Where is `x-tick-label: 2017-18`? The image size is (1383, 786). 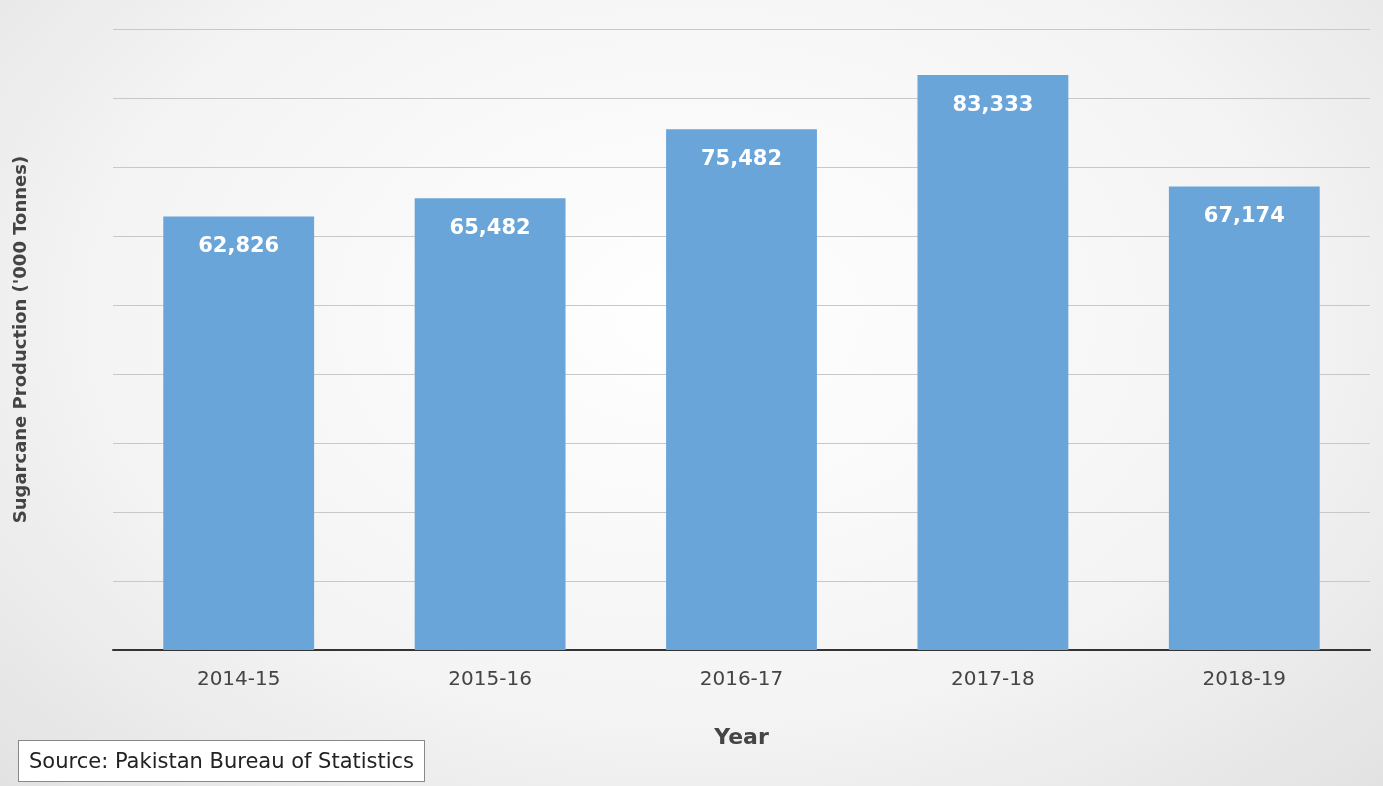 x-tick-label: 2017-18 is located at coordinates (993, 678).